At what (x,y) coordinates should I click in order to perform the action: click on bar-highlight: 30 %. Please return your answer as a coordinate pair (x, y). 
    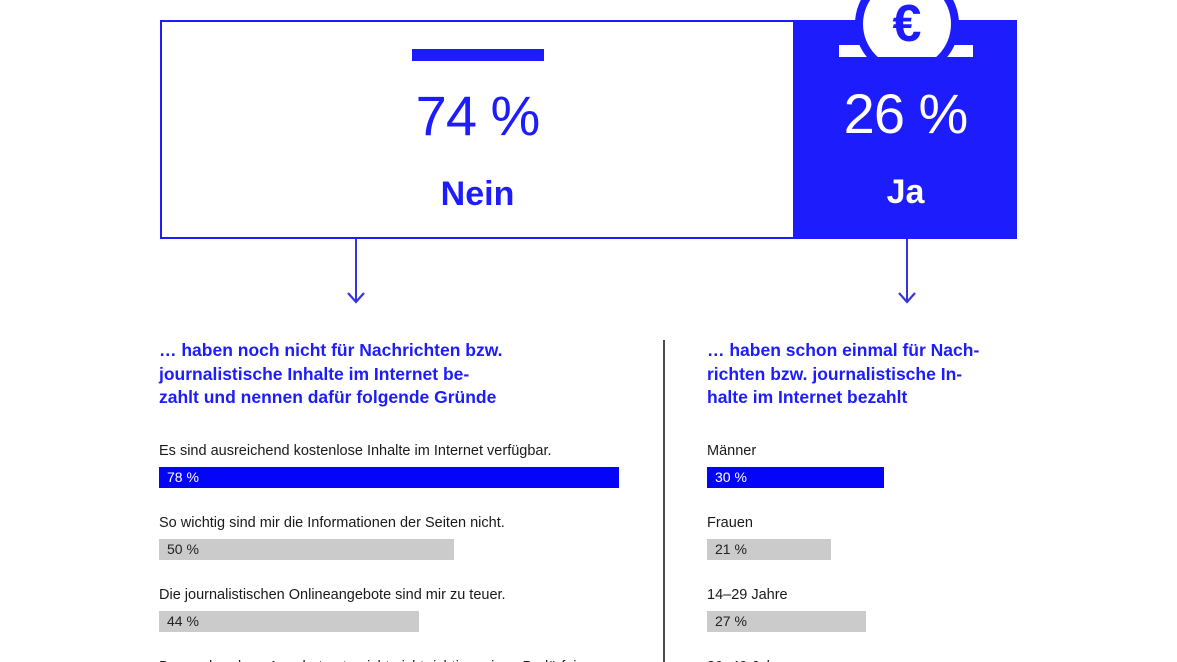
    Looking at the image, I should click on (795, 477).